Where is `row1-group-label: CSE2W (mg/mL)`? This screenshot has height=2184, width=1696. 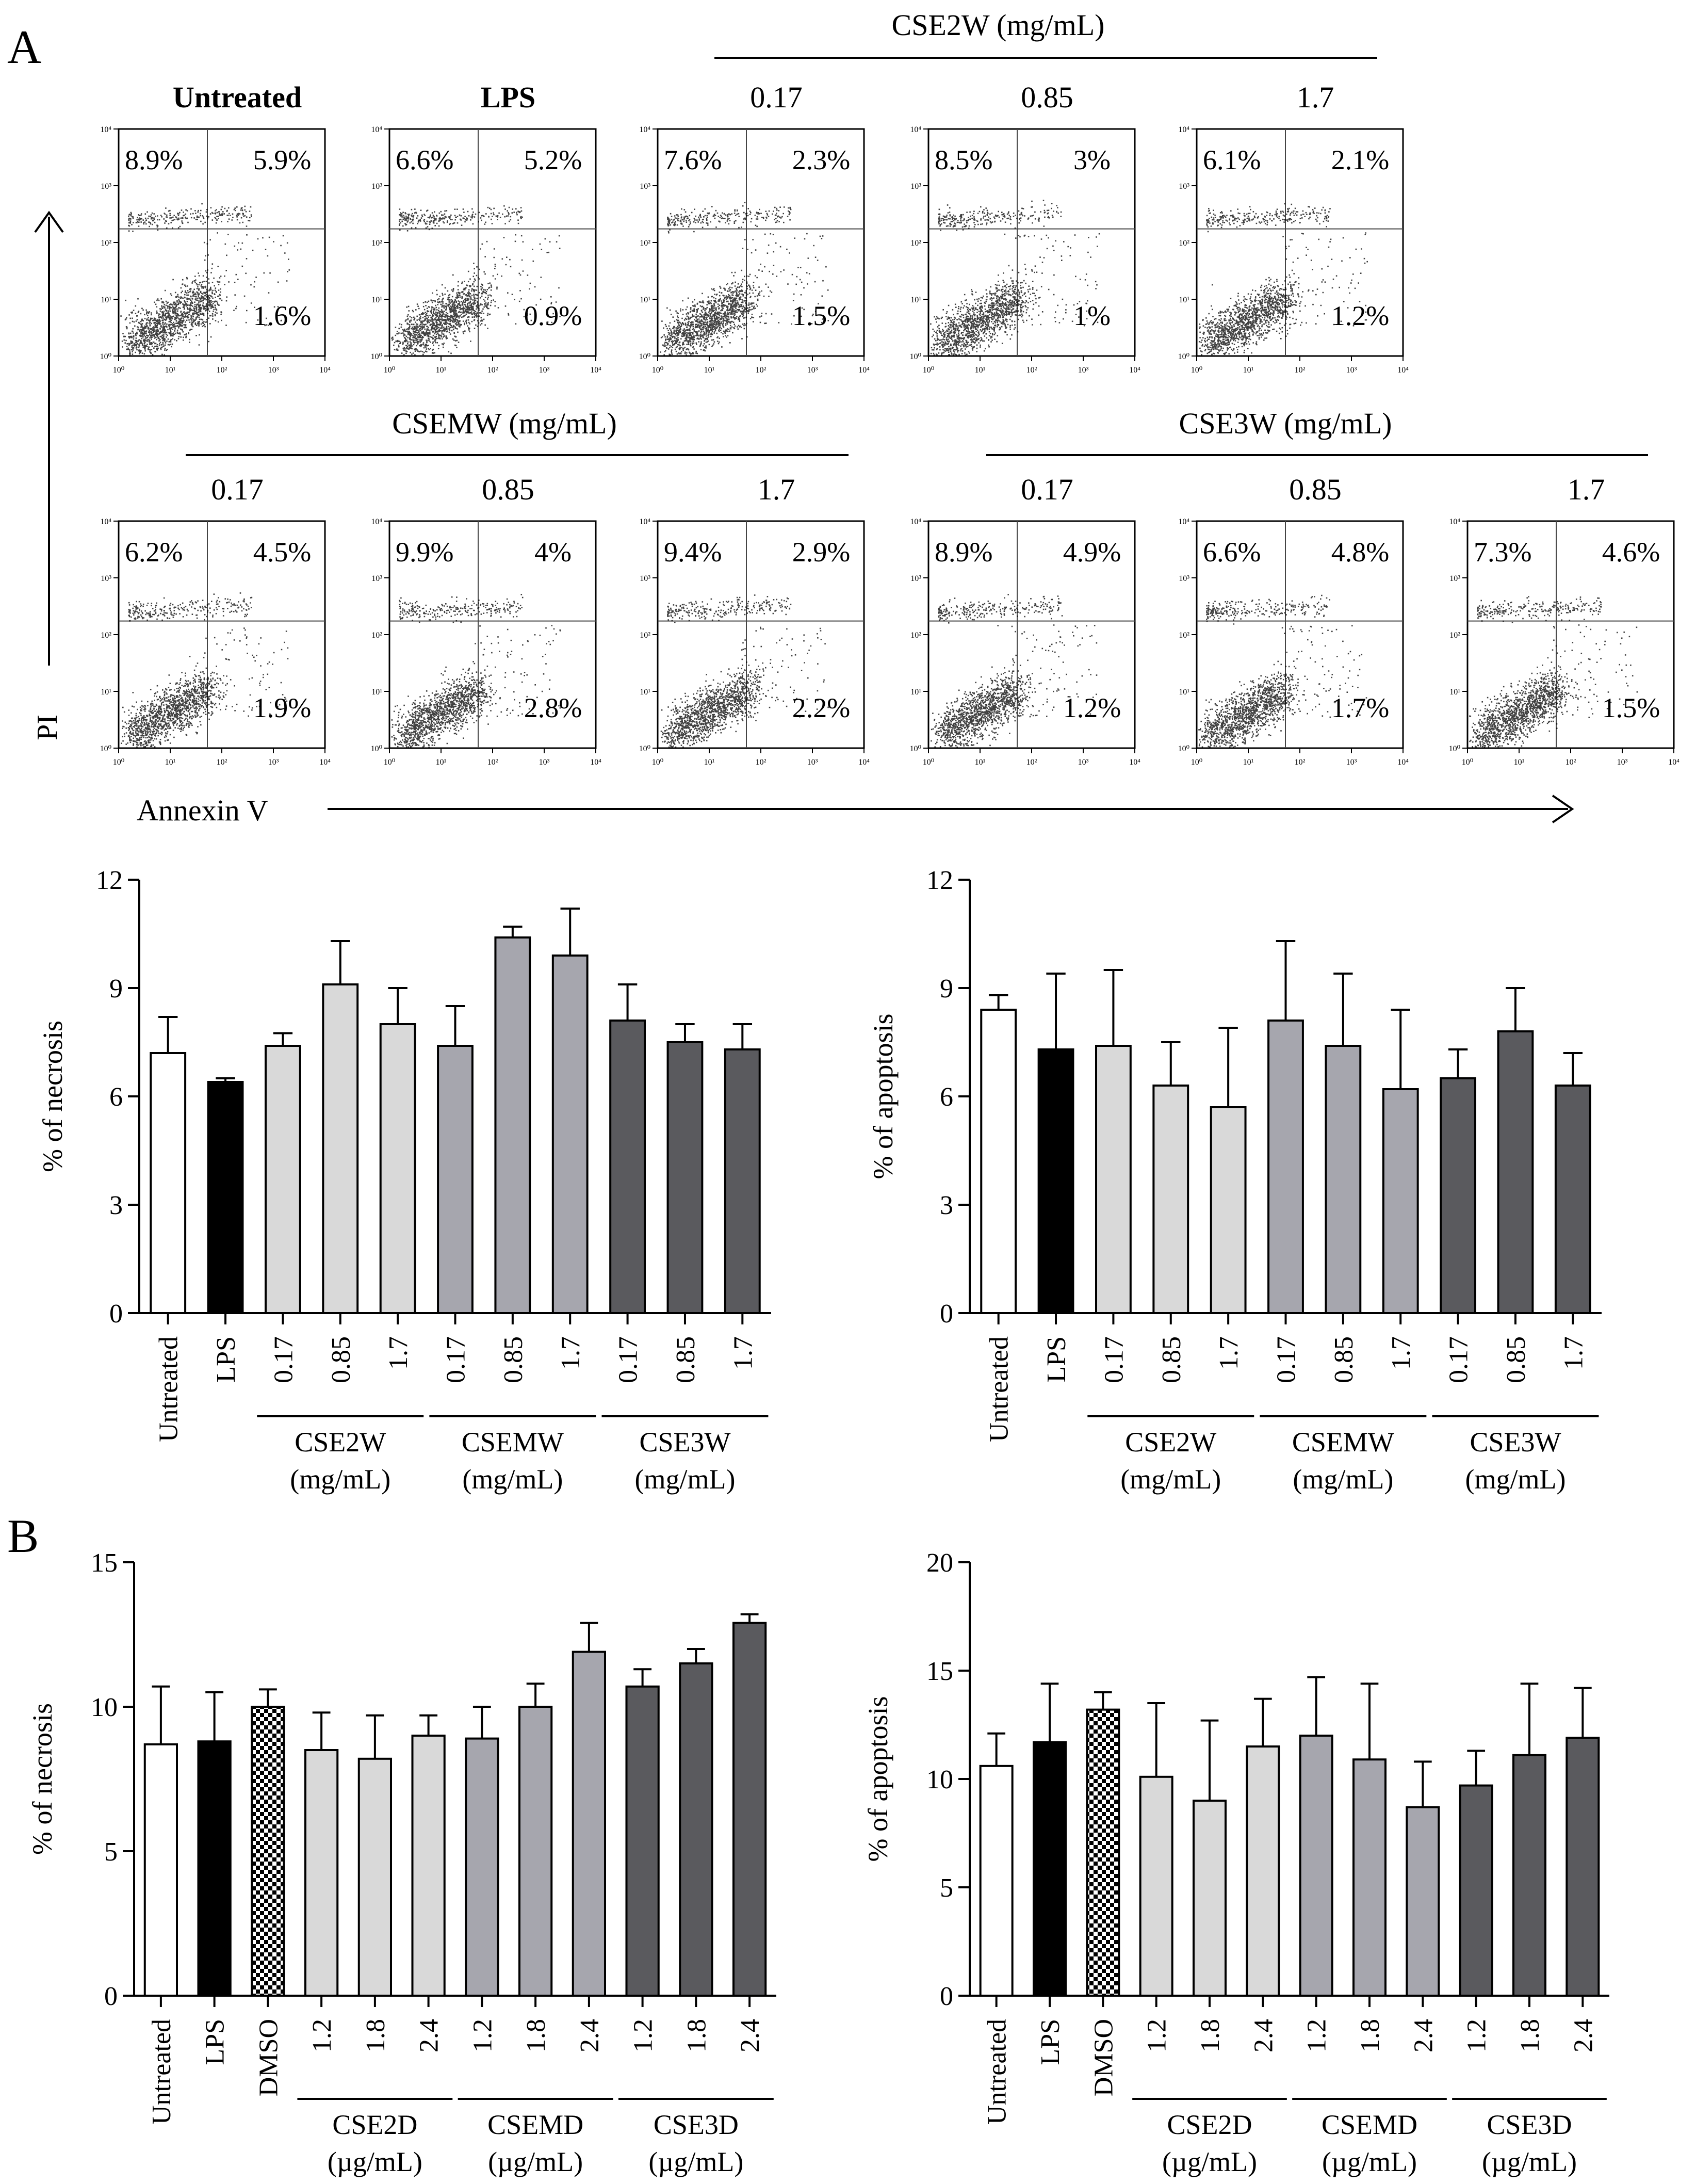 row1-group-label: CSE2W (mg/mL) is located at coordinates (999, 25).